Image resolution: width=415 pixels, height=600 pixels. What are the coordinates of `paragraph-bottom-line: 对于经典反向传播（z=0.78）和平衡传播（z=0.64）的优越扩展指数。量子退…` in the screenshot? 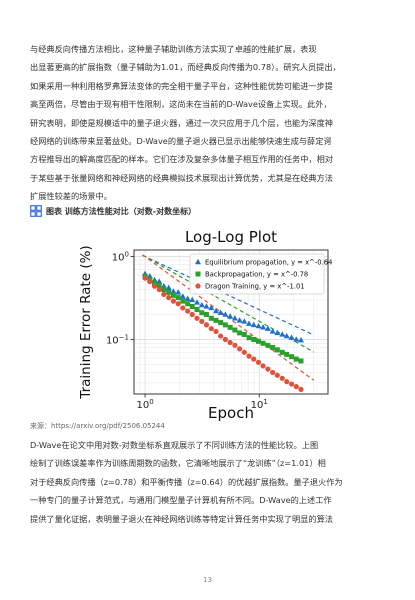 It's located at (186, 481).